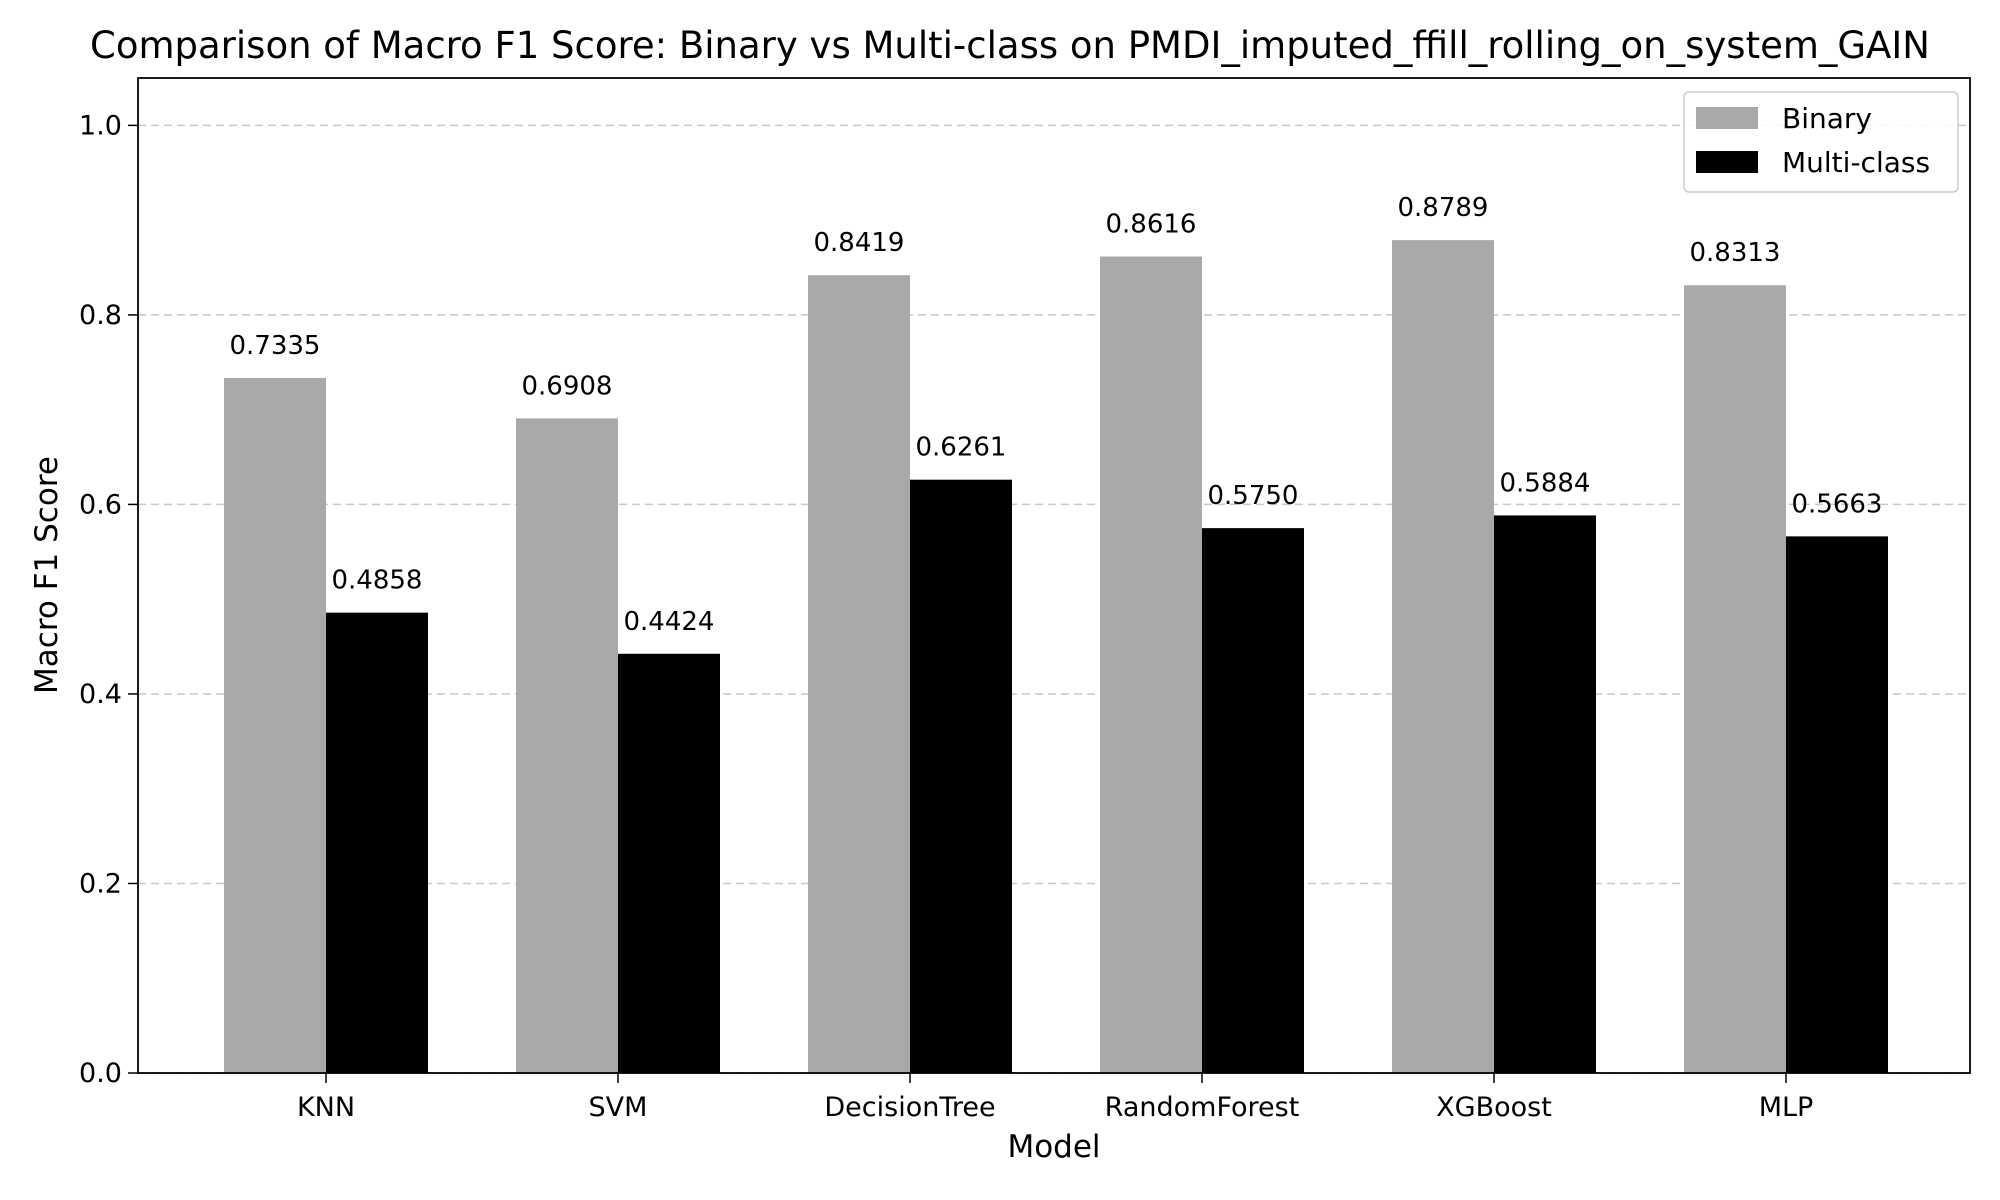 Image resolution: width=2000 pixels, height=1200 pixels. Describe the element at coordinates (618, 1107) in the screenshot. I see `x-tick-label: SVM` at that location.